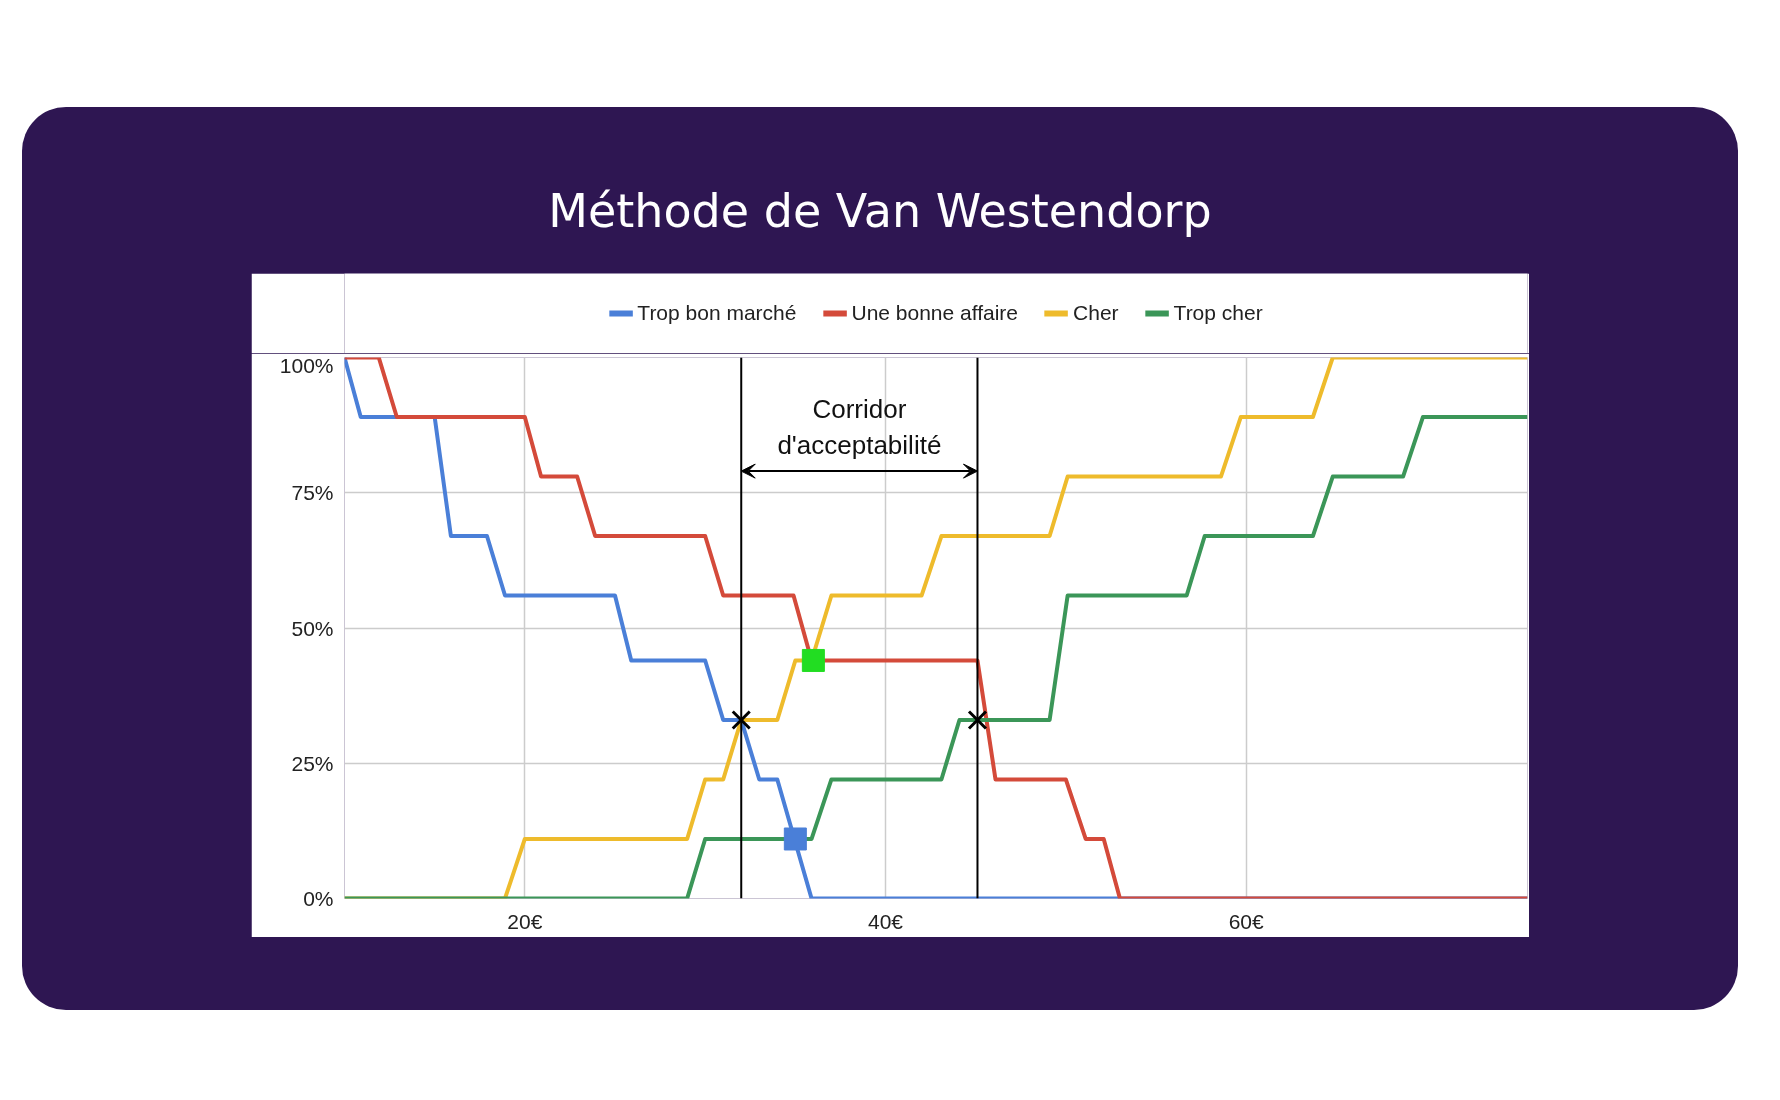  What do you see at coordinates (312, 493) in the screenshot?
I see `y-tick-label: 75%` at bounding box center [312, 493].